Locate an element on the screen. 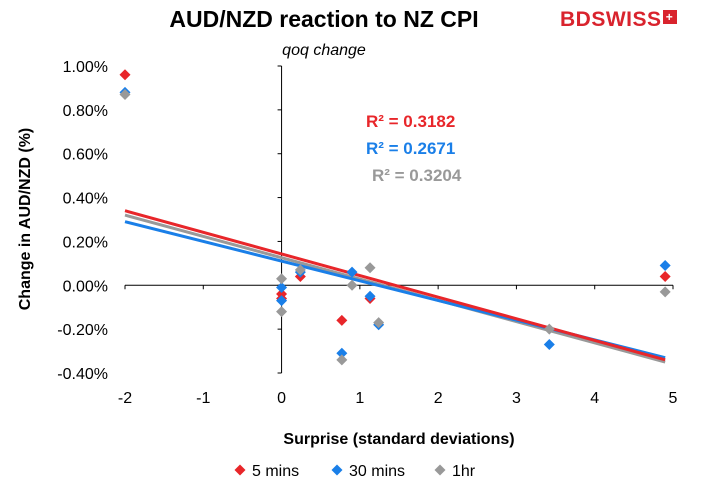 The width and height of the screenshot is (710, 491). x-tick-label: 1 is located at coordinates (359, 398).